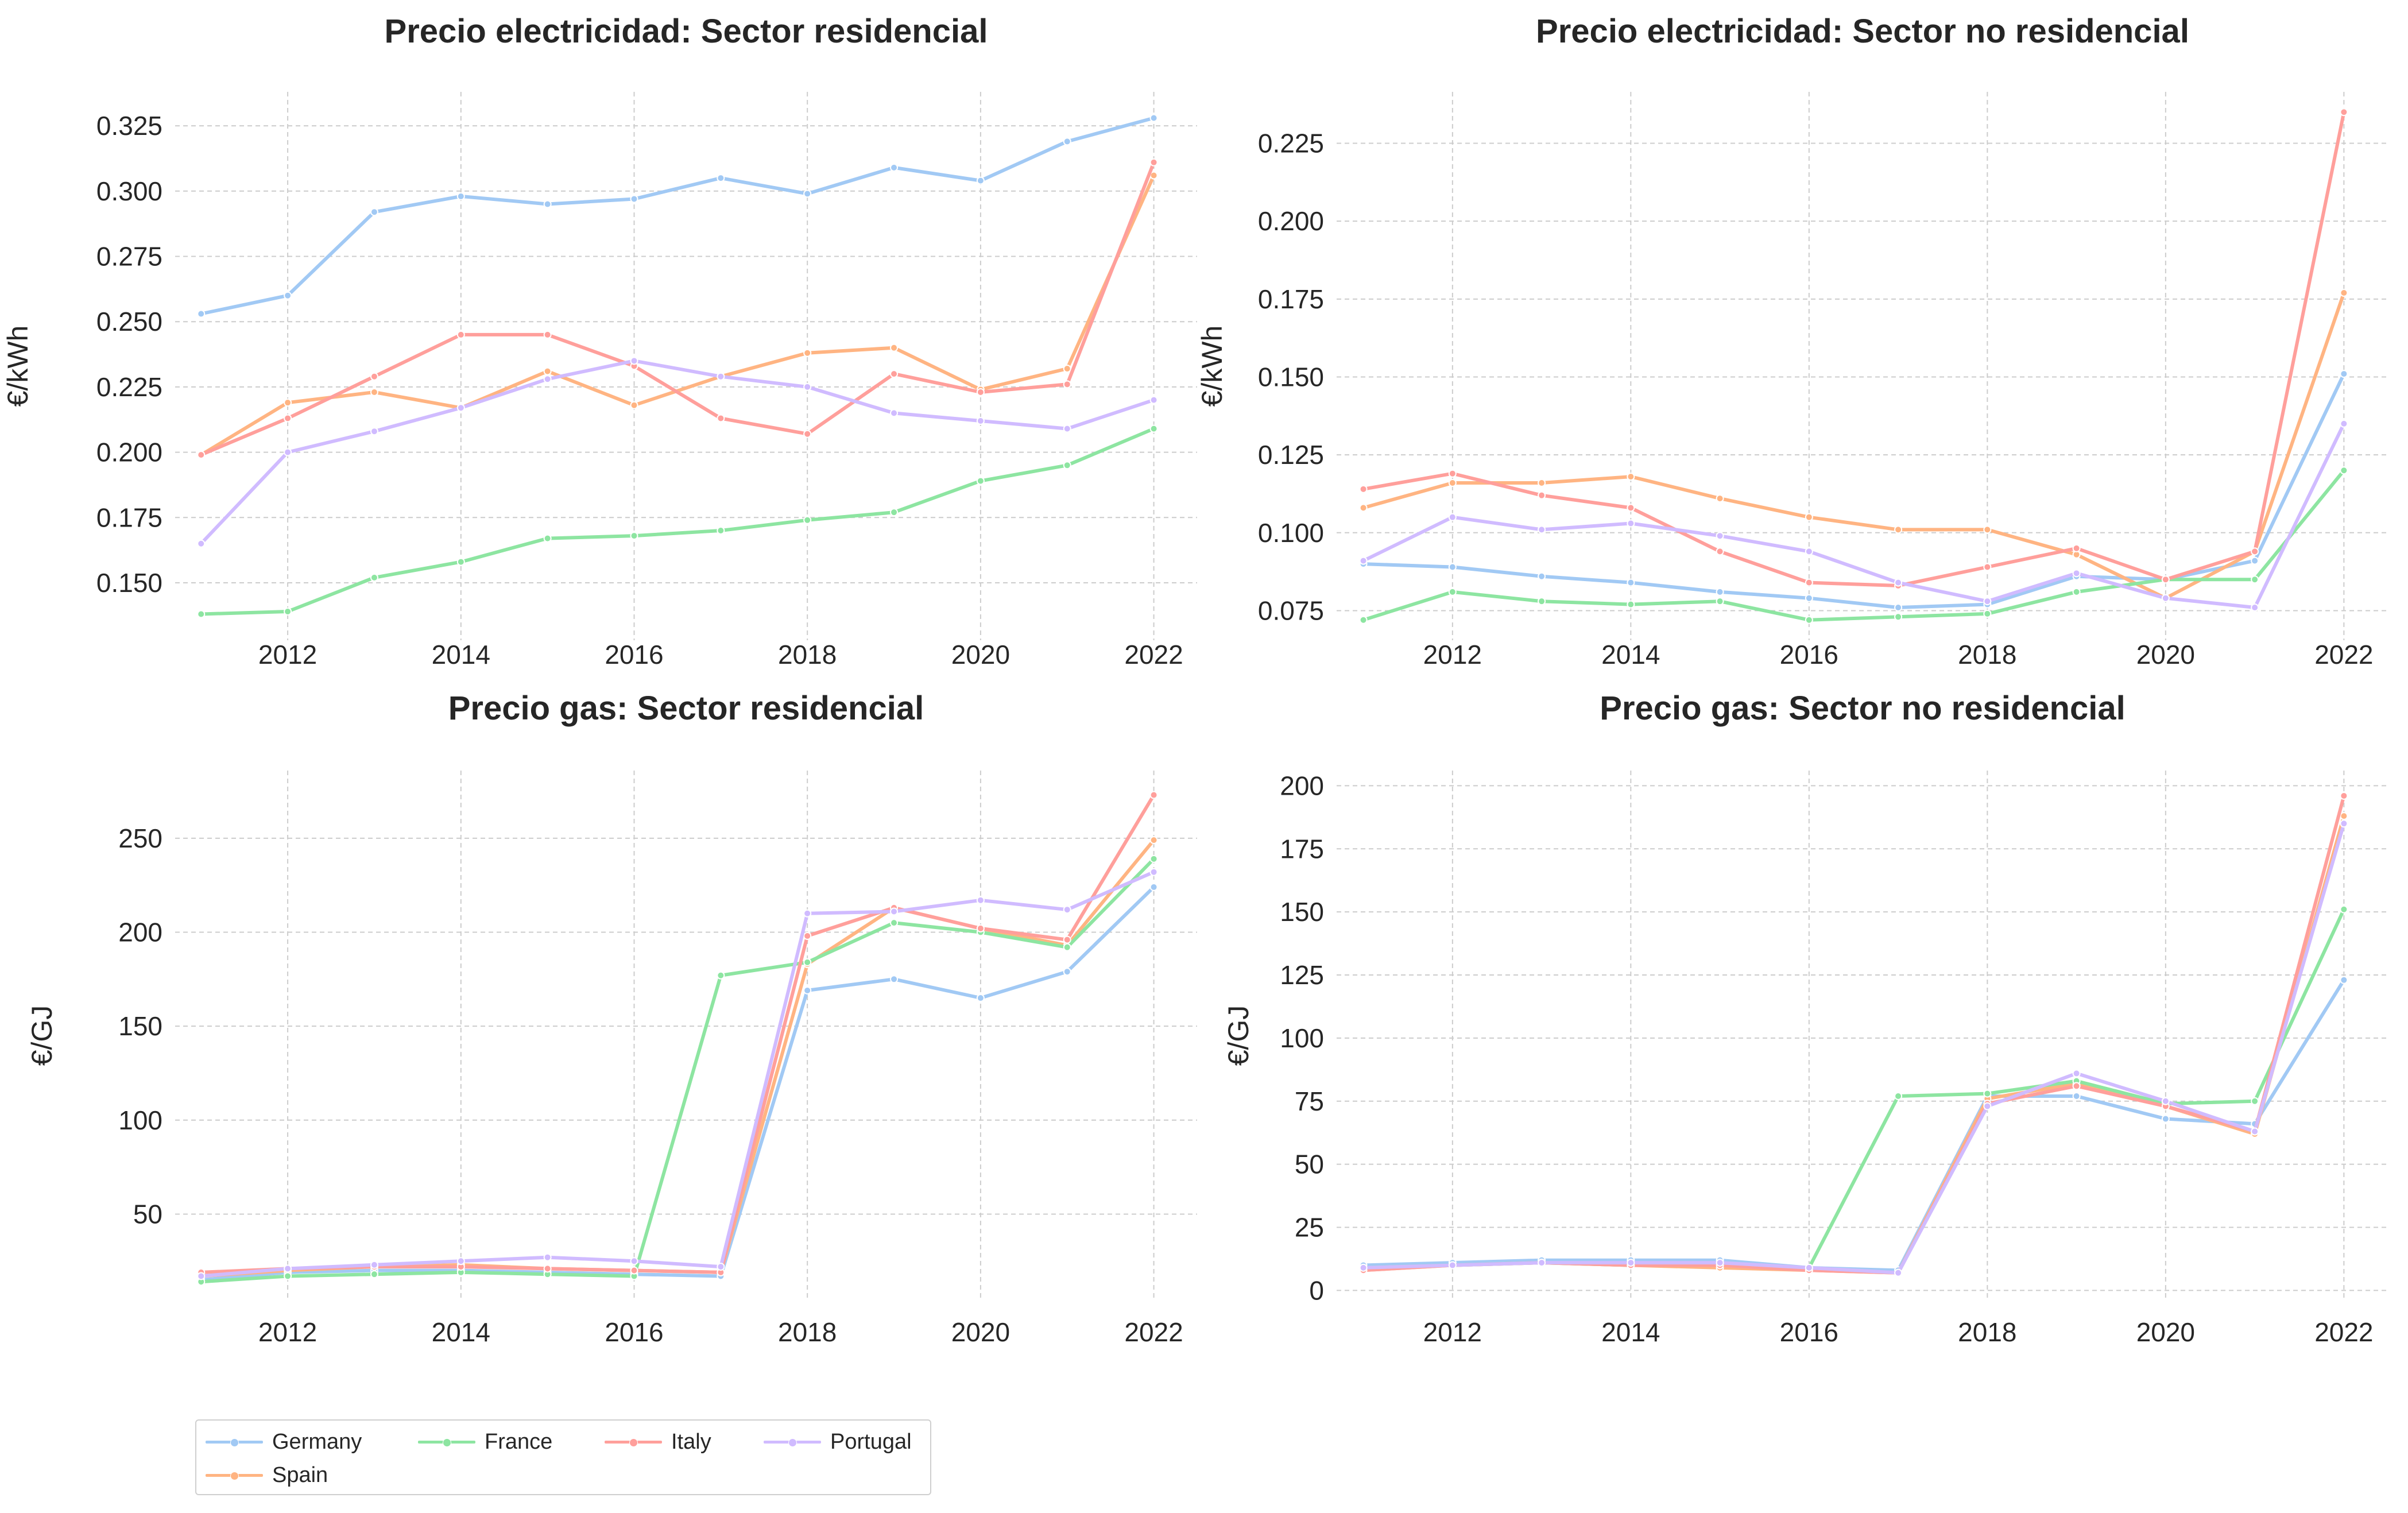  Describe the element at coordinates (807, 655) in the screenshot. I see `x-tick-label: 2018` at that location.